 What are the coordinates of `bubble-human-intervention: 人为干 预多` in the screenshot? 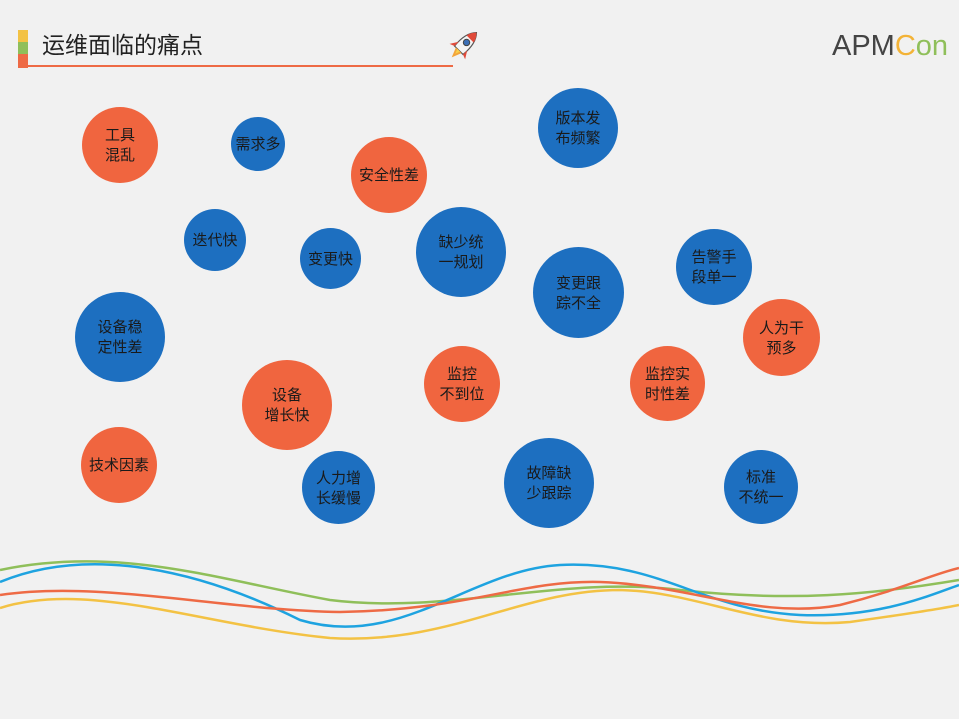 It's located at (781, 337).